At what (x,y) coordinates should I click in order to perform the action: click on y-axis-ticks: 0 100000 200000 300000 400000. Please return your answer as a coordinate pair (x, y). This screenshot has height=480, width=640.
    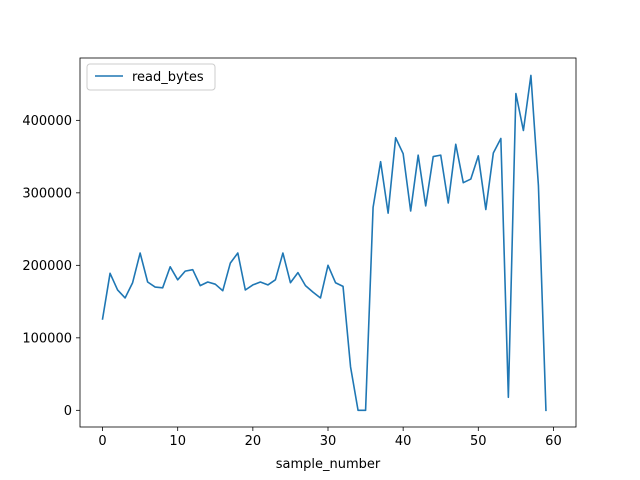
    Looking at the image, I should click on (51, 266).